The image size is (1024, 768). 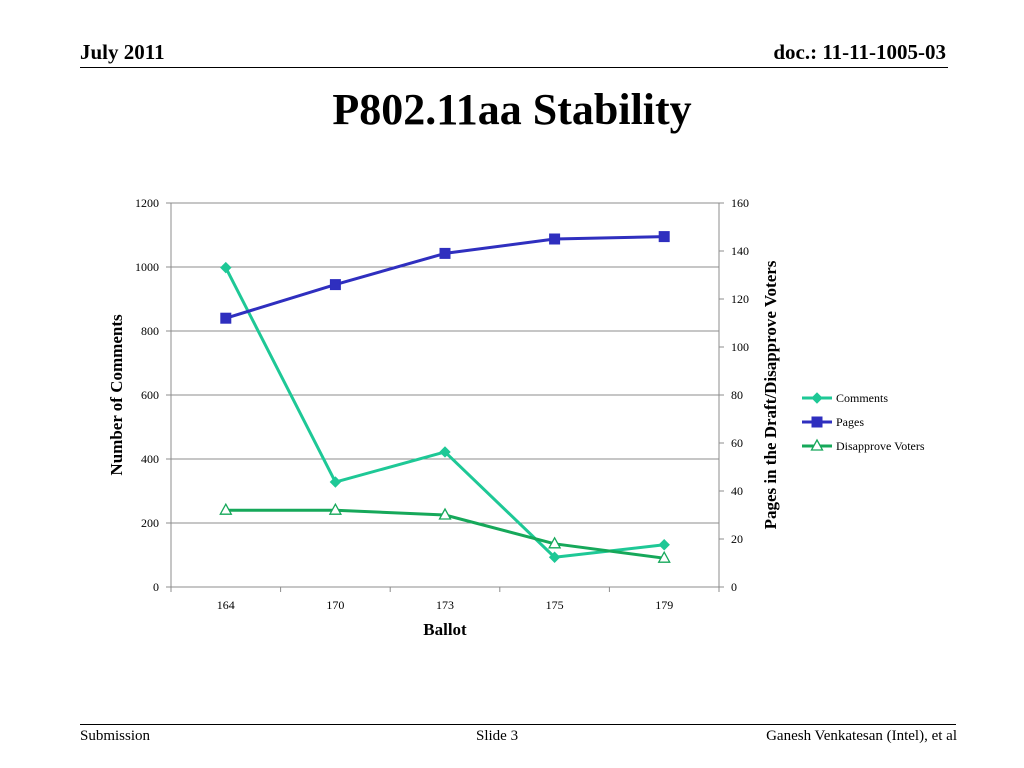 What do you see at coordinates (116, 395) in the screenshot?
I see `y-axis-title: Number of Comments` at bounding box center [116, 395].